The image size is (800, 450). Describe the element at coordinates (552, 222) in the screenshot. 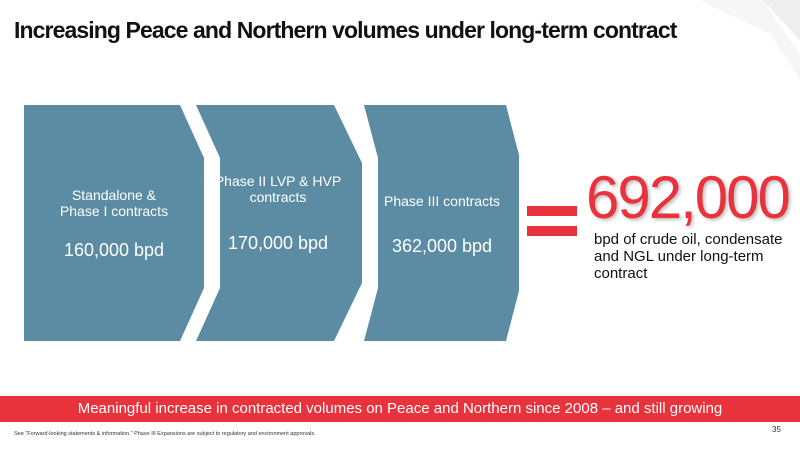

I see `equals-icon` at that location.